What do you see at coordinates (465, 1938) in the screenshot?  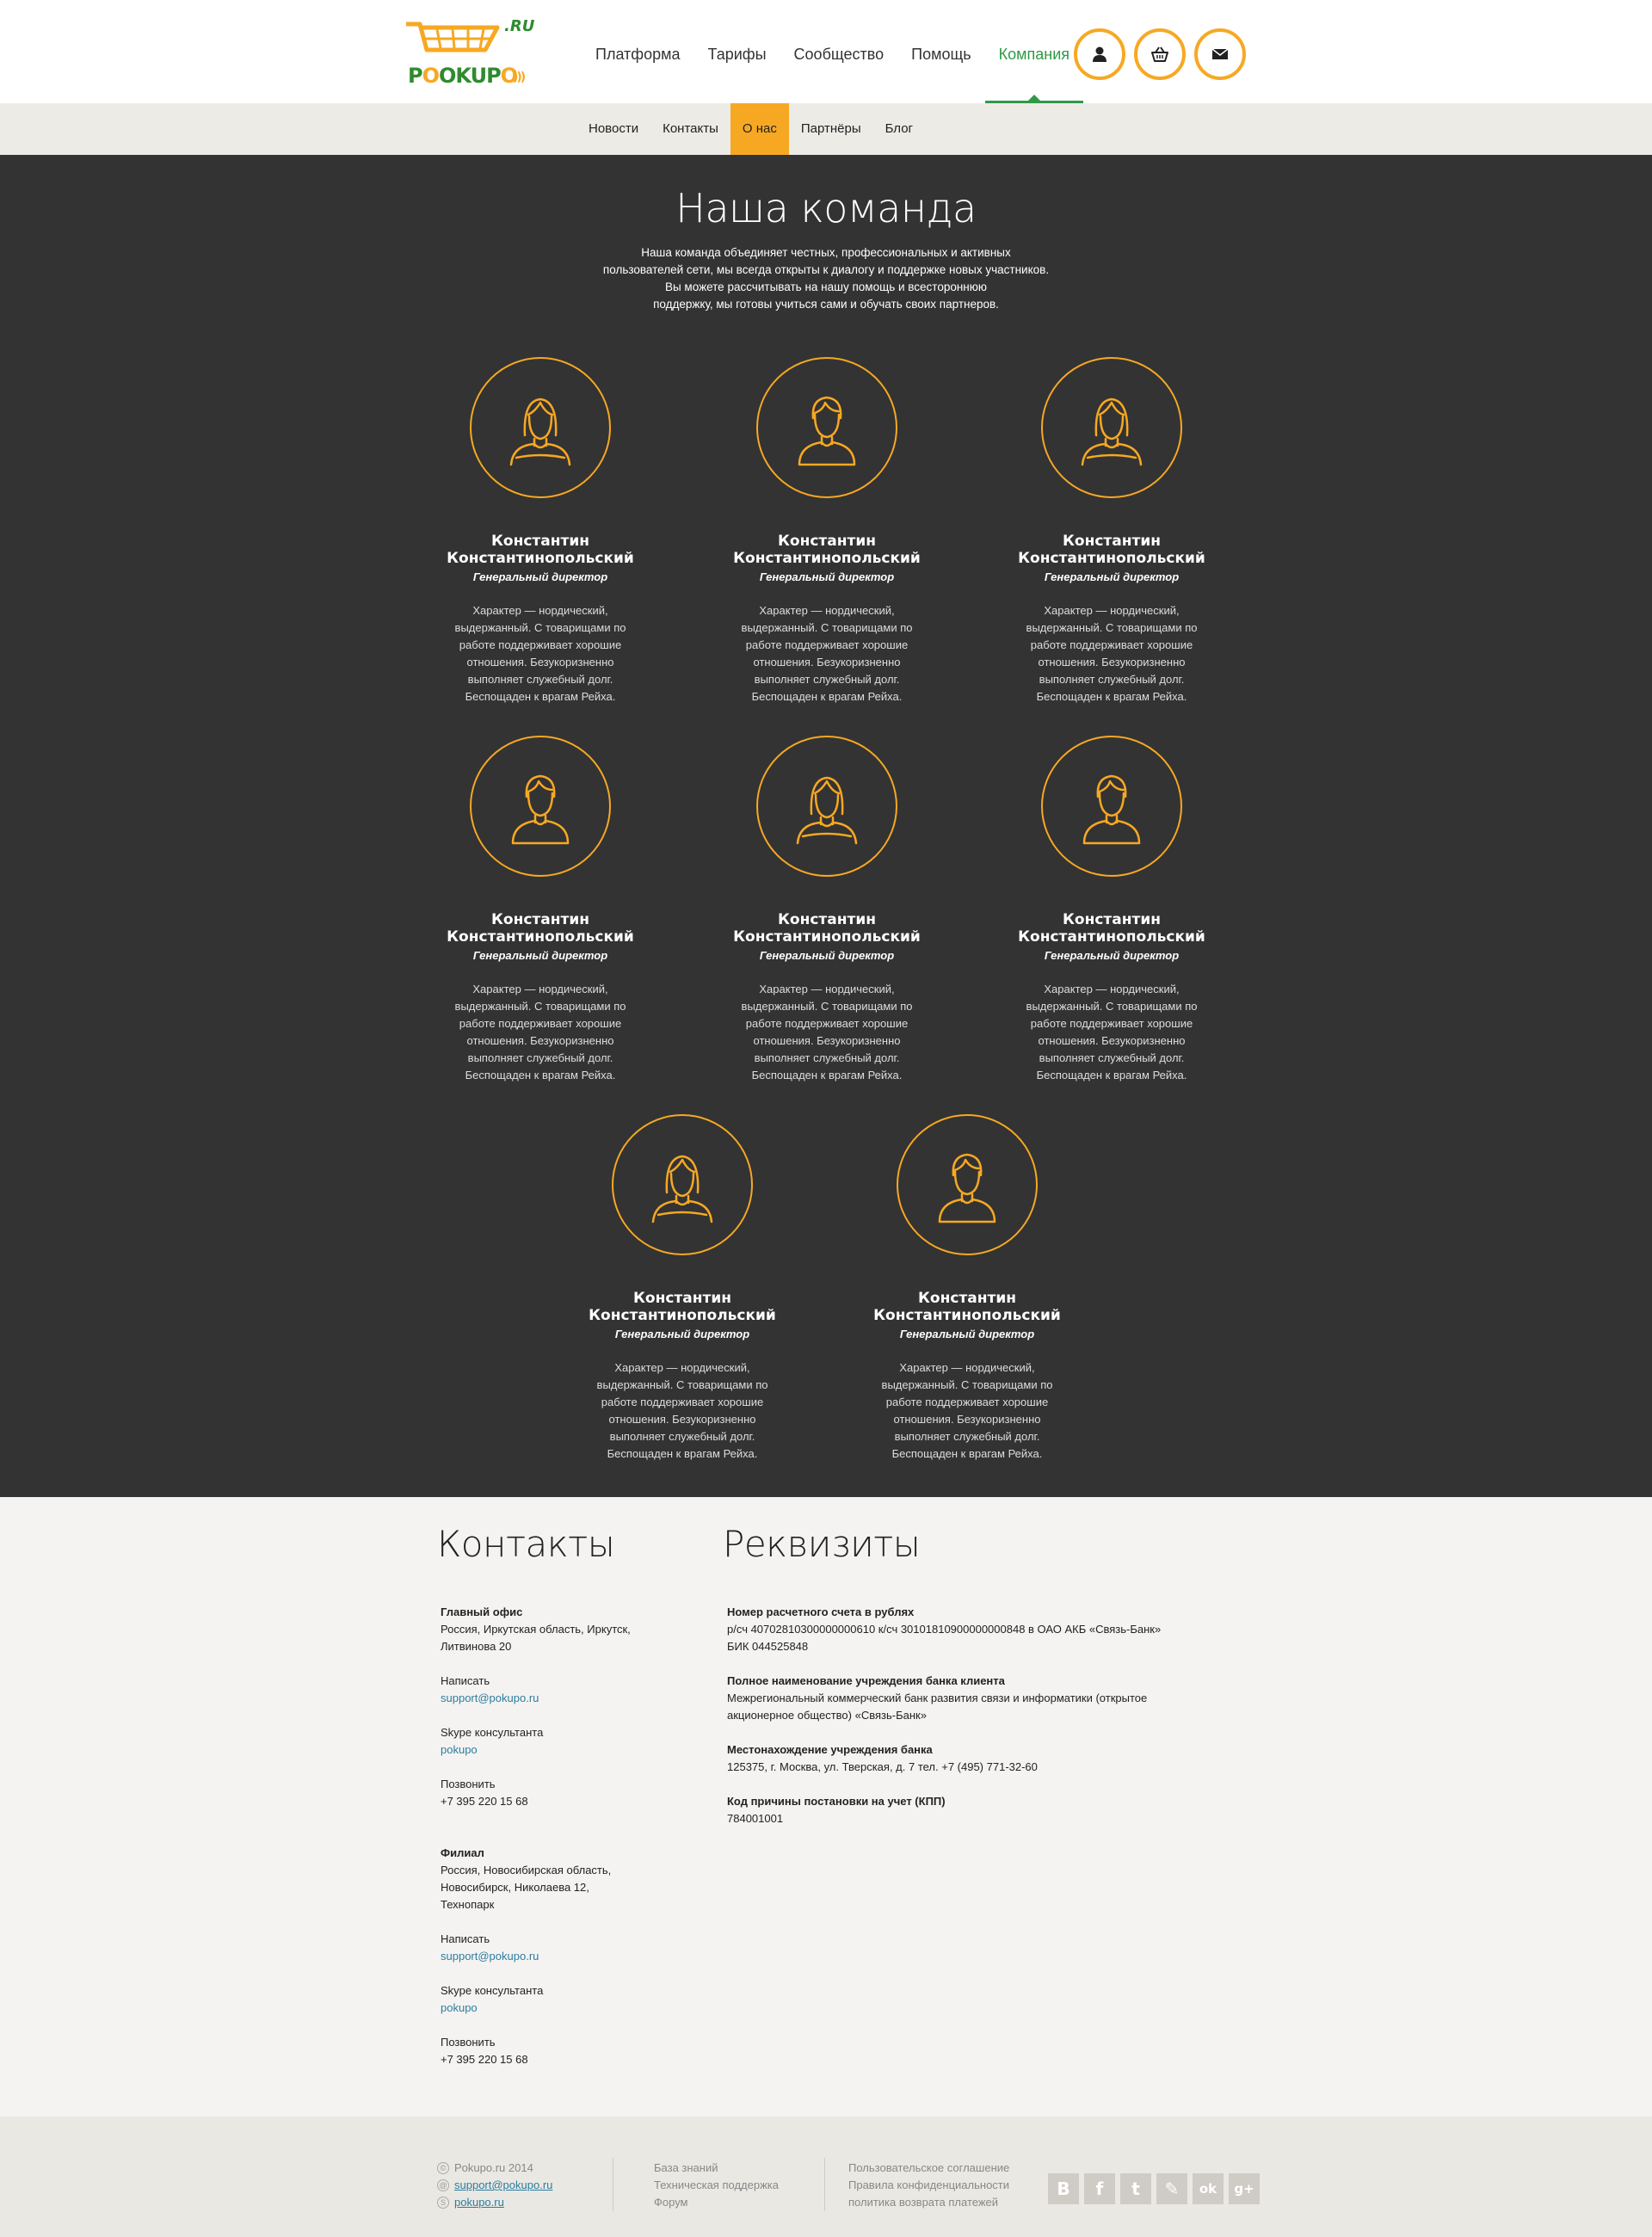 I see `write-label: Написать` at bounding box center [465, 1938].